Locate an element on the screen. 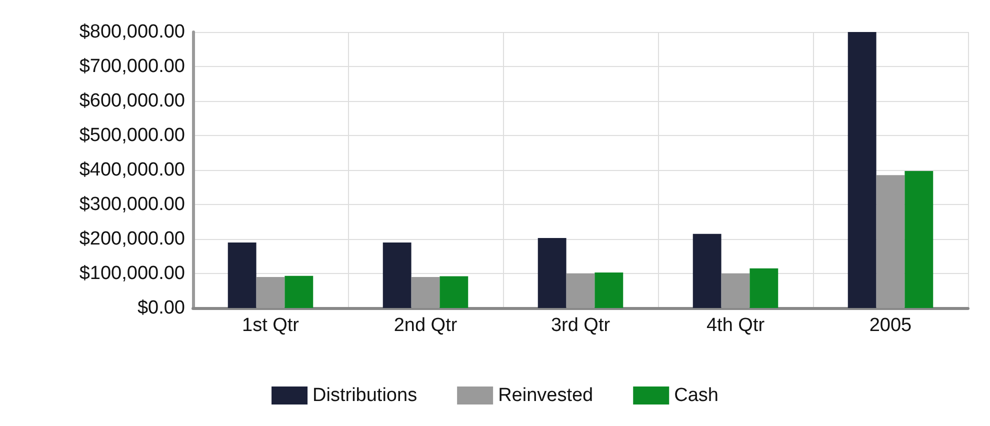 The height and width of the screenshot is (426, 990). x-tick-label: 4th Qtr is located at coordinates (736, 325).